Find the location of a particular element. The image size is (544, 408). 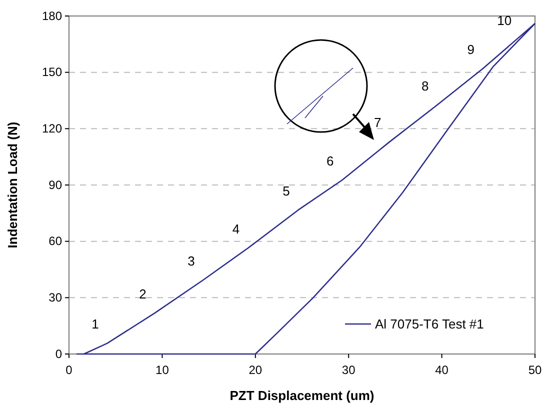

y-tick-label: 180 is located at coordinates (52, 15).